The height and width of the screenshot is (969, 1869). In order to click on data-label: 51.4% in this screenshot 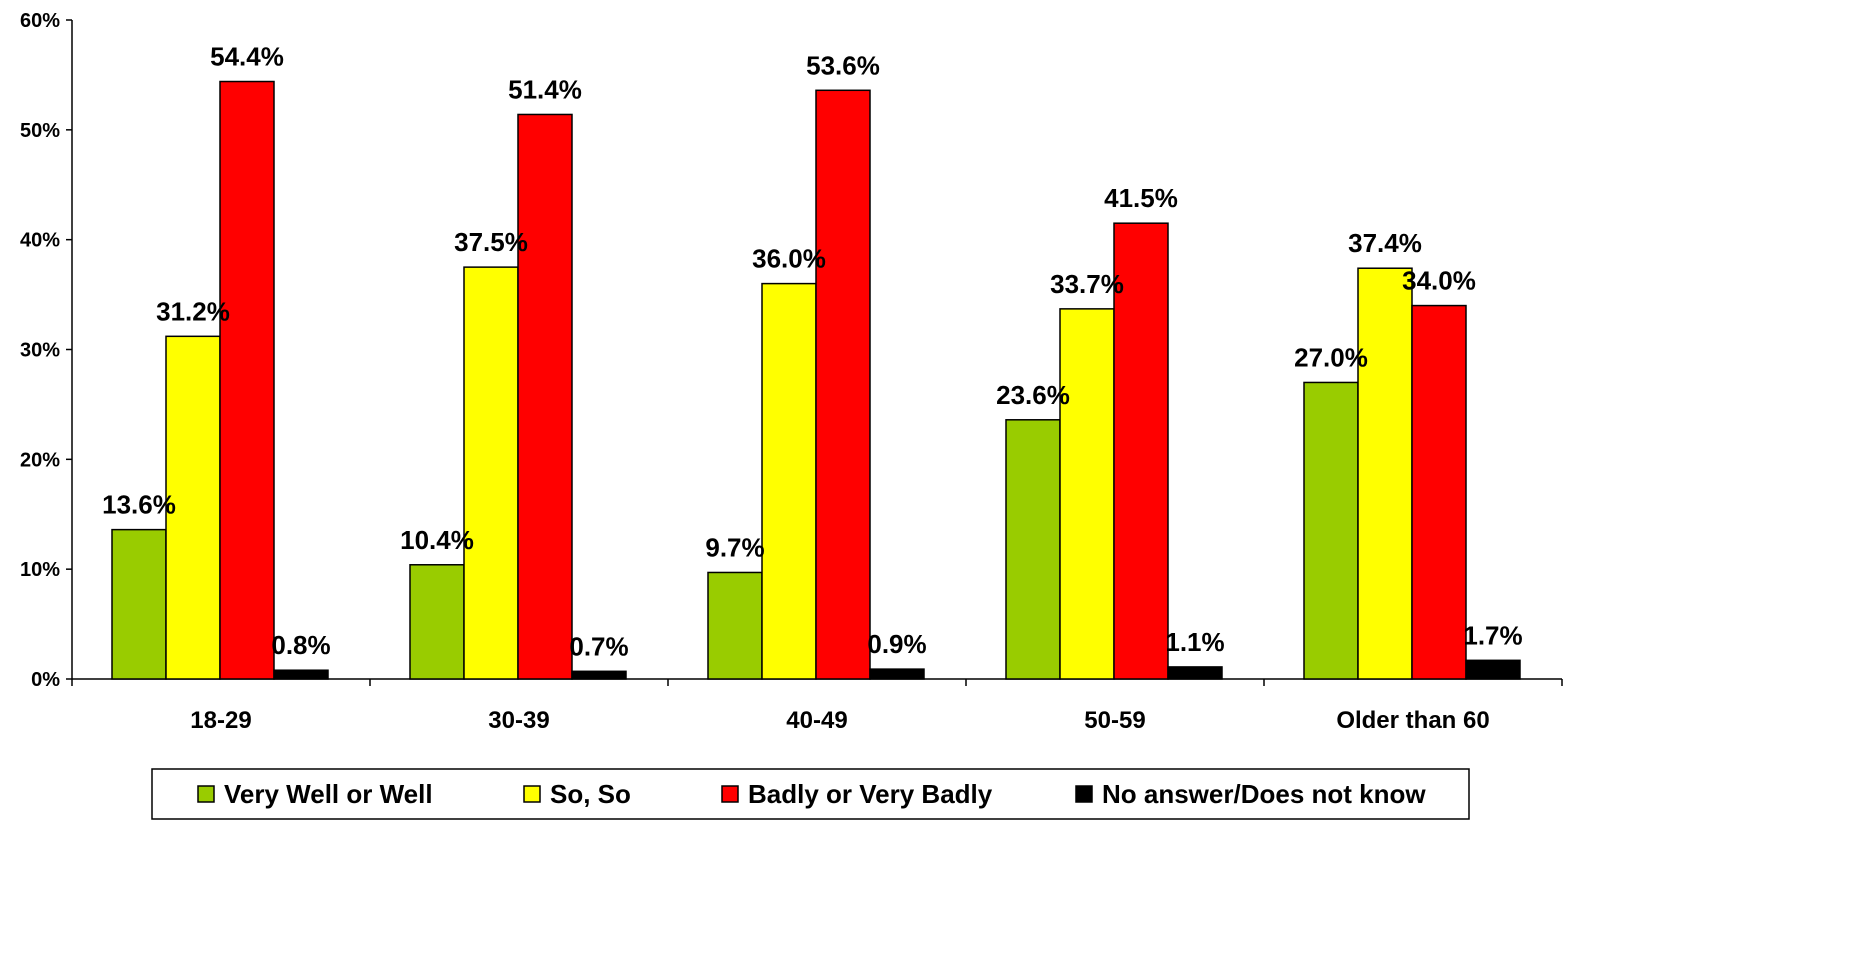, I will do `click(545, 89)`.